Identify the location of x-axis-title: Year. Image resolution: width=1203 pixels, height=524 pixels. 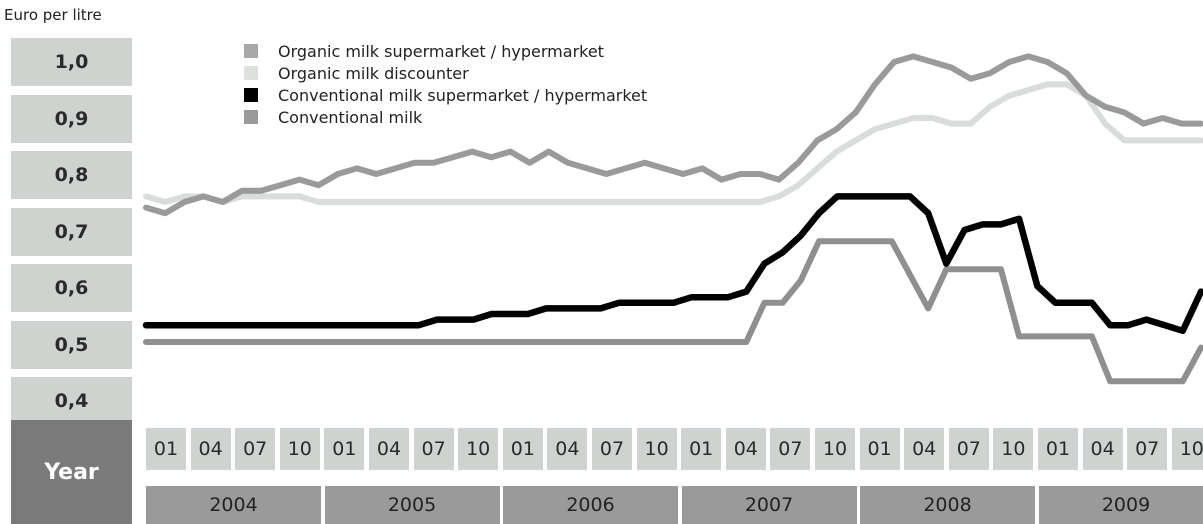
(71, 472).